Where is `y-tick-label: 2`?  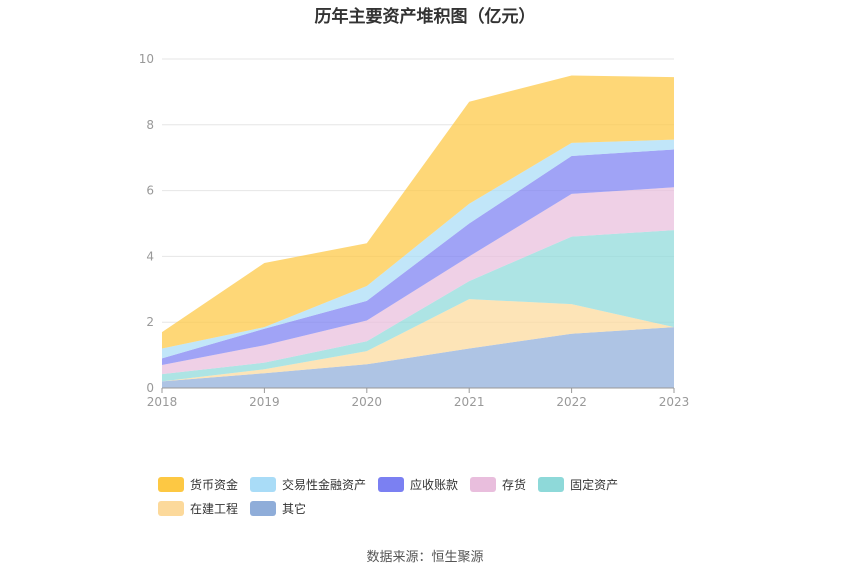 y-tick-label: 2 is located at coordinates (150, 322).